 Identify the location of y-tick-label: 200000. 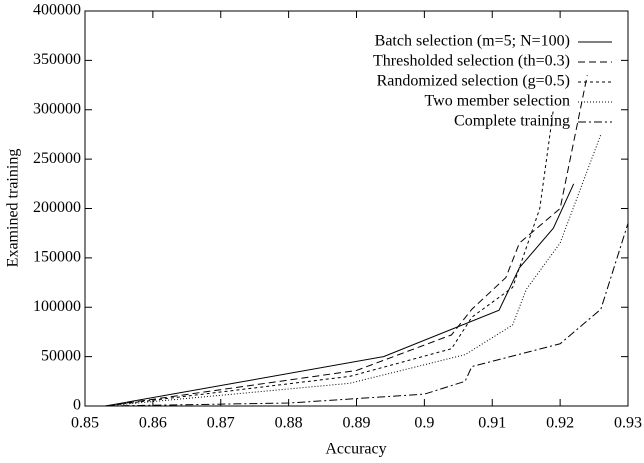
(57, 207).